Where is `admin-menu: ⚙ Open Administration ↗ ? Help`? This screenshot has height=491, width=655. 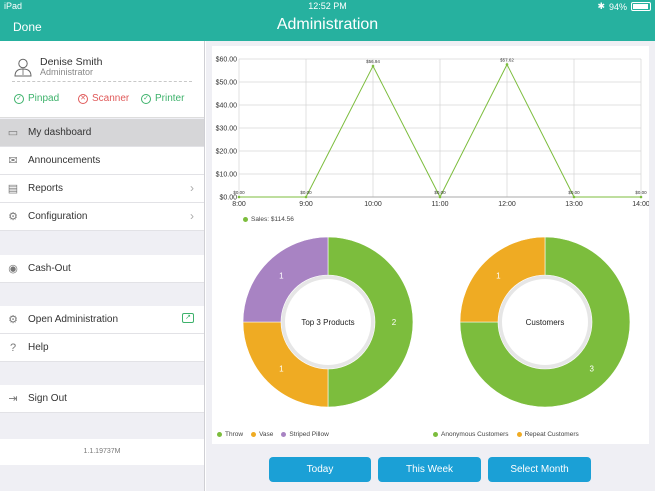
admin-menu: ⚙ Open Administration ↗ ? Help is located at coordinates (102, 334).